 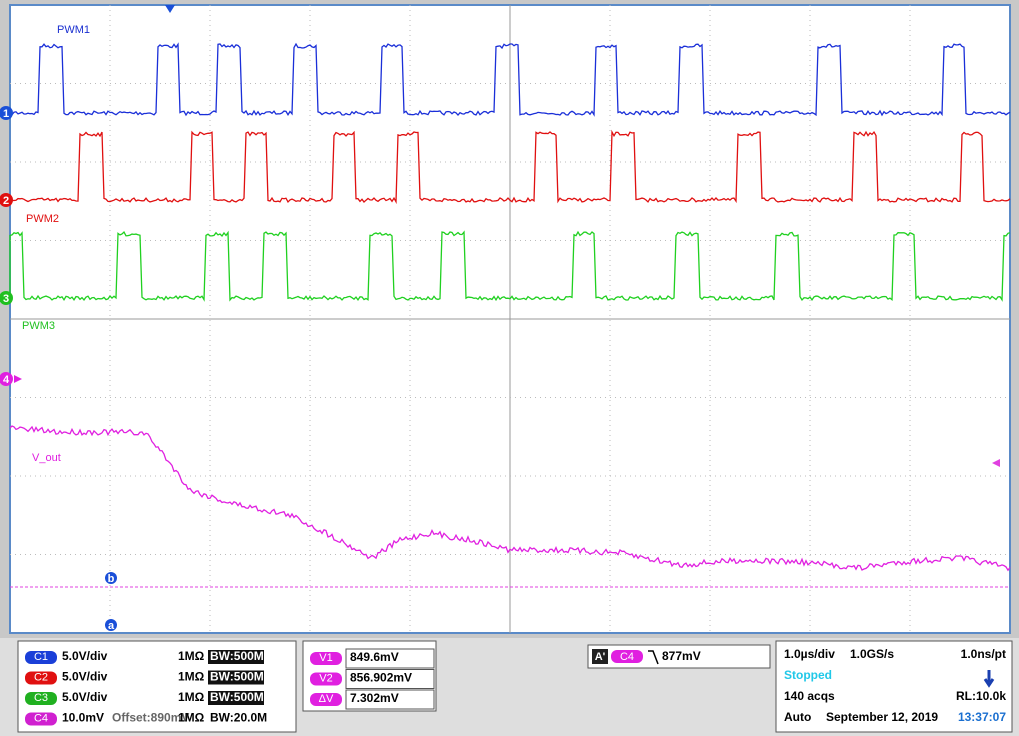 I want to click on trace-label: PWM3, so click(x=38, y=326).